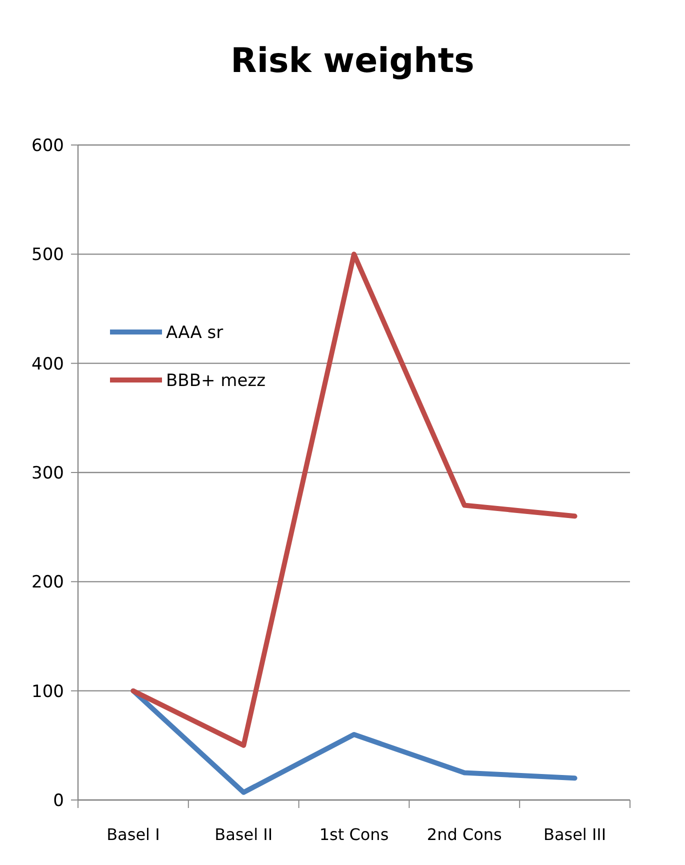  Describe the element at coordinates (48, 473) in the screenshot. I see `y-tick-label: 300` at that location.